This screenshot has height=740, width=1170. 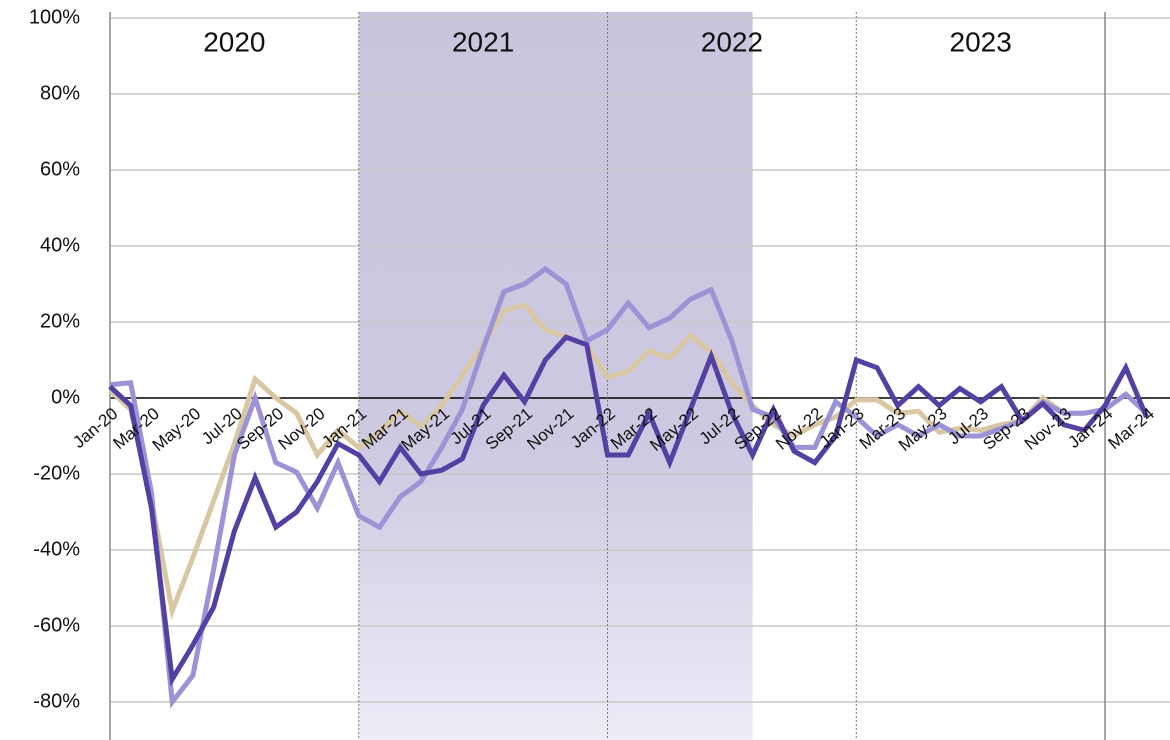 What do you see at coordinates (56, 549) in the screenshot?
I see `y-tick-label: -40%` at bounding box center [56, 549].